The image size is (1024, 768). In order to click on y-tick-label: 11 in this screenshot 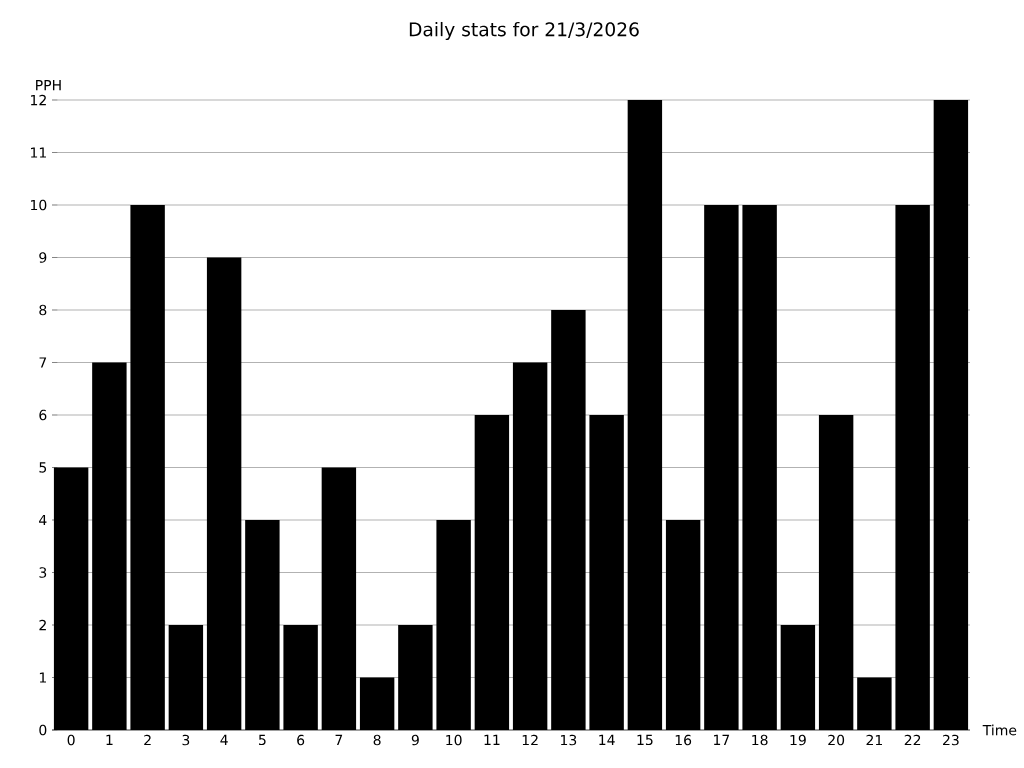, I will do `click(38, 152)`.